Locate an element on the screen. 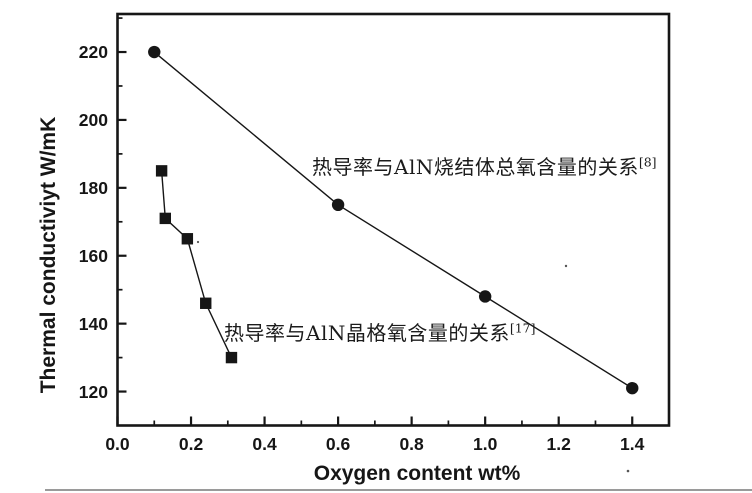  series-annotation-total-oxygen-ref: [8] is located at coordinates (647, 162).